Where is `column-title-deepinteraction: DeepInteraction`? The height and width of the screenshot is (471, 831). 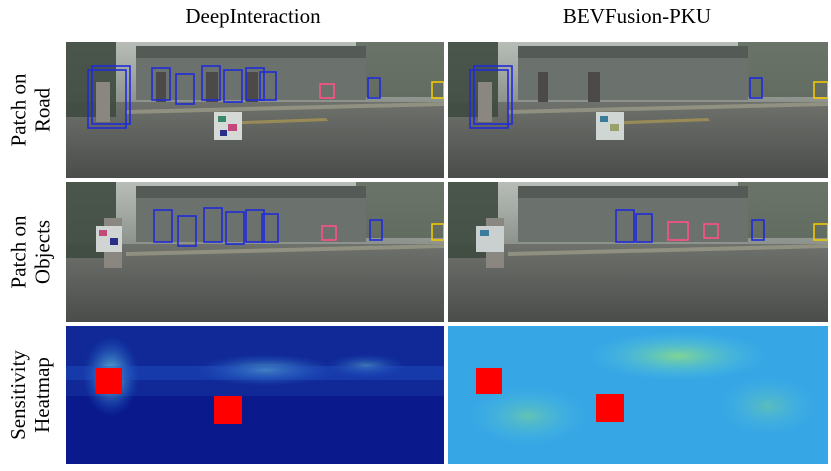 column-title-deepinteraction: DeepInteraction is located at coordinates (253, 16).